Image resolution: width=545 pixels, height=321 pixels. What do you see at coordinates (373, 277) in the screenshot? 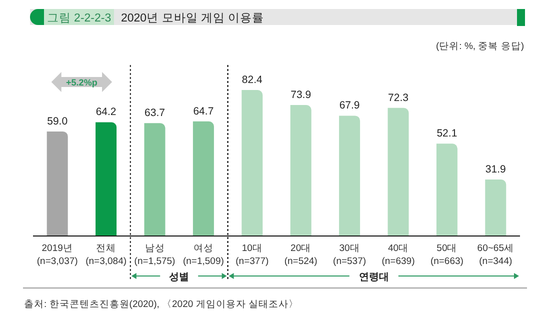
I see `text: 연령대` at bounding box center [373, 277].